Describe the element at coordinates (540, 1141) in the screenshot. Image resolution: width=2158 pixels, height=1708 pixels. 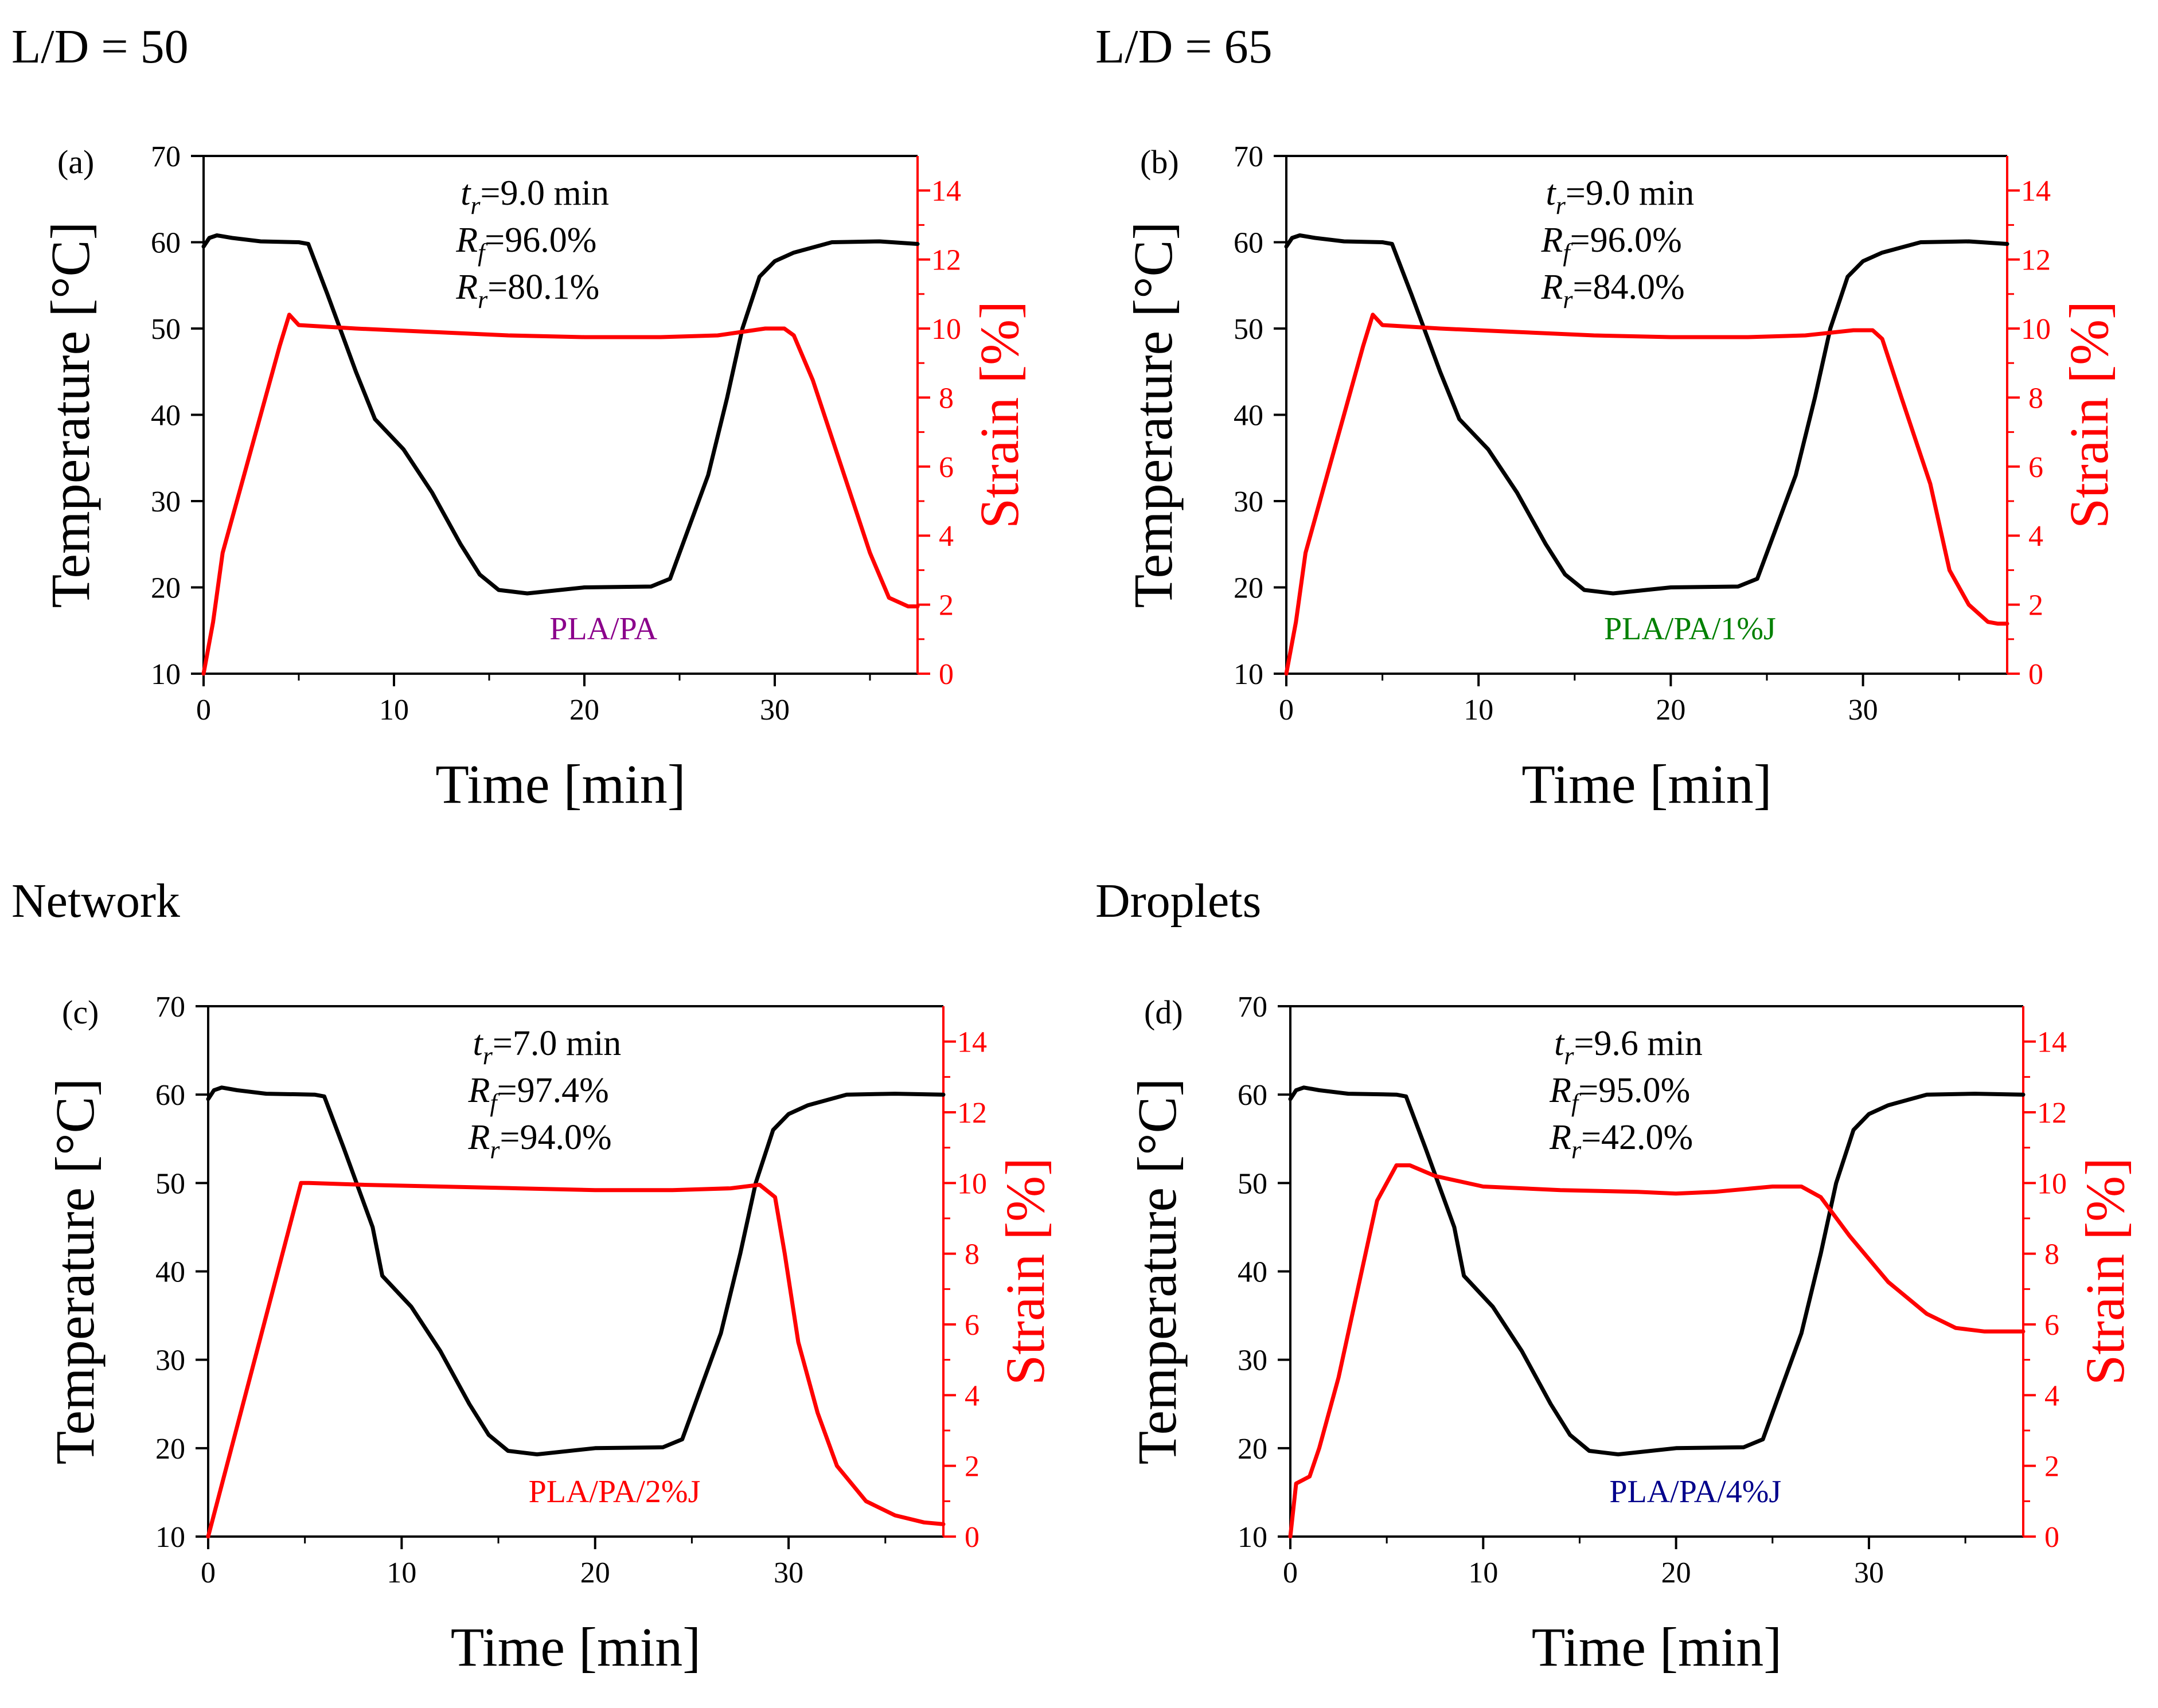
I see `annotation-rr: Rr=94.0%` at that location.